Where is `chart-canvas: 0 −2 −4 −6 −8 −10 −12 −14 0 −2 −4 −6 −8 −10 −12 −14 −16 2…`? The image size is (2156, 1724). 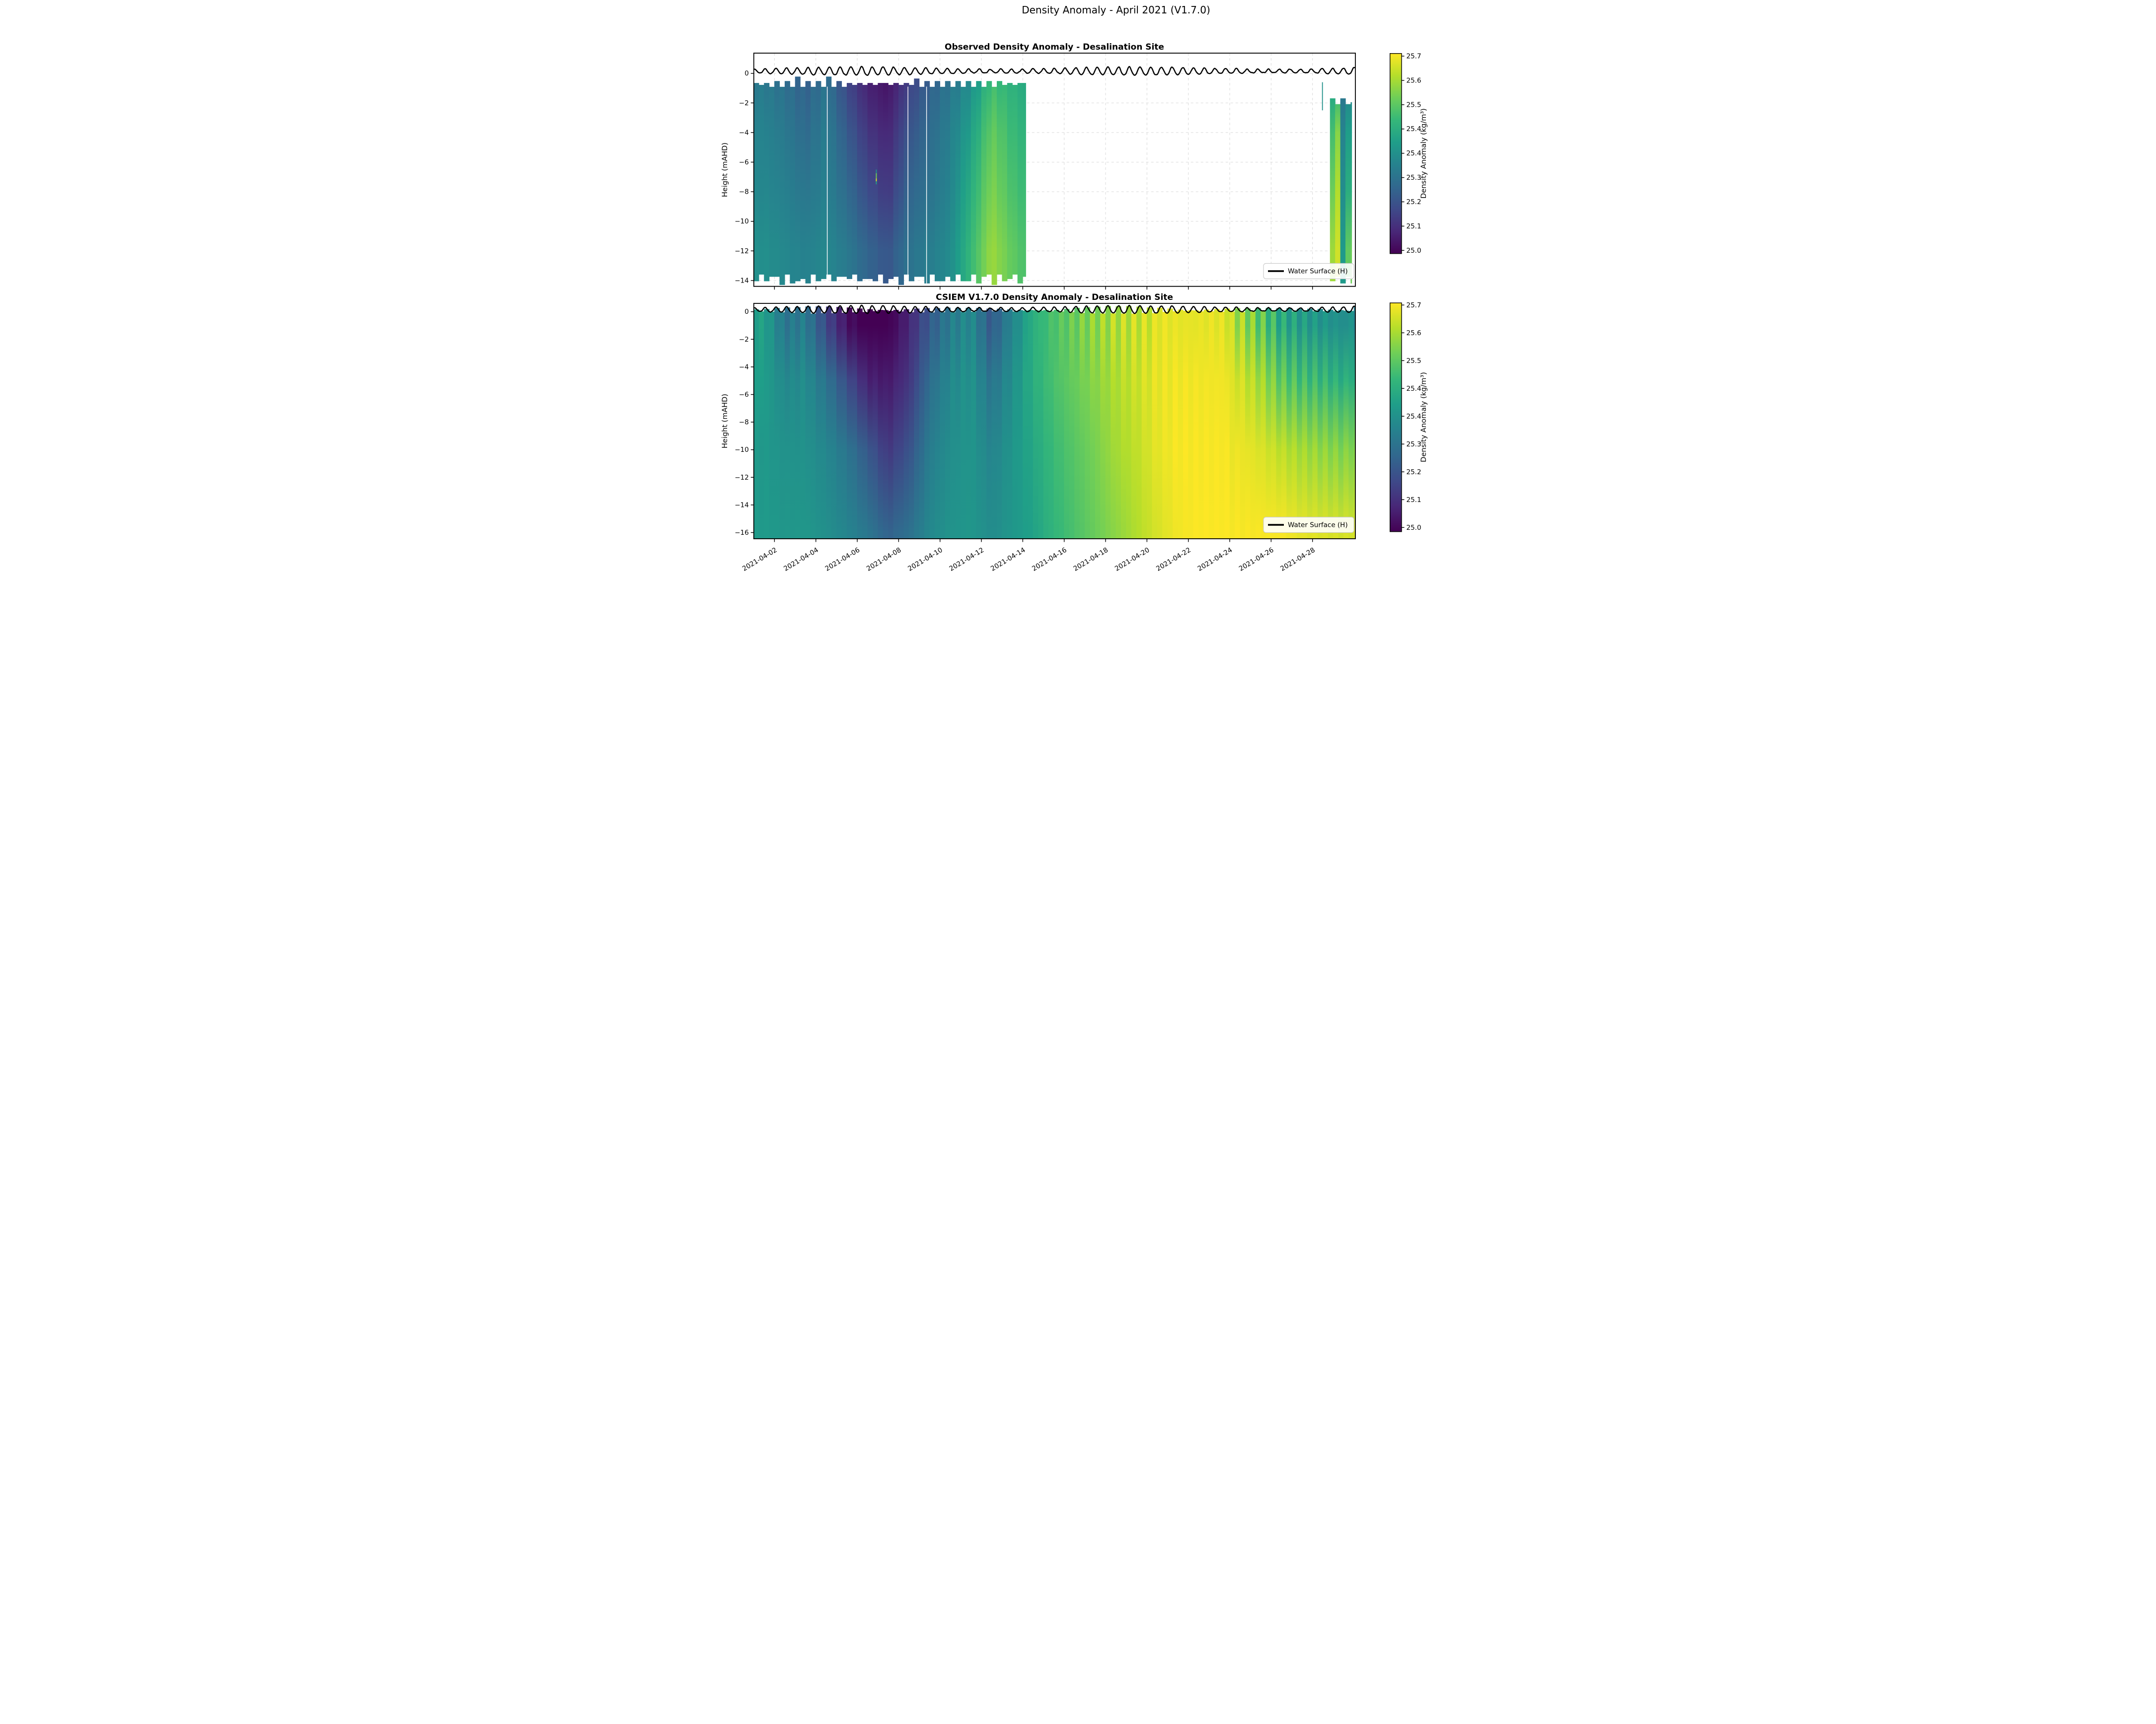
chart-canvas: 0 −2 −4 −6 −8 −10 −12 −14 0 −2 −4 −6 −8 −10 −12 −14 −16 2… is located at coordinates (1078, 287).